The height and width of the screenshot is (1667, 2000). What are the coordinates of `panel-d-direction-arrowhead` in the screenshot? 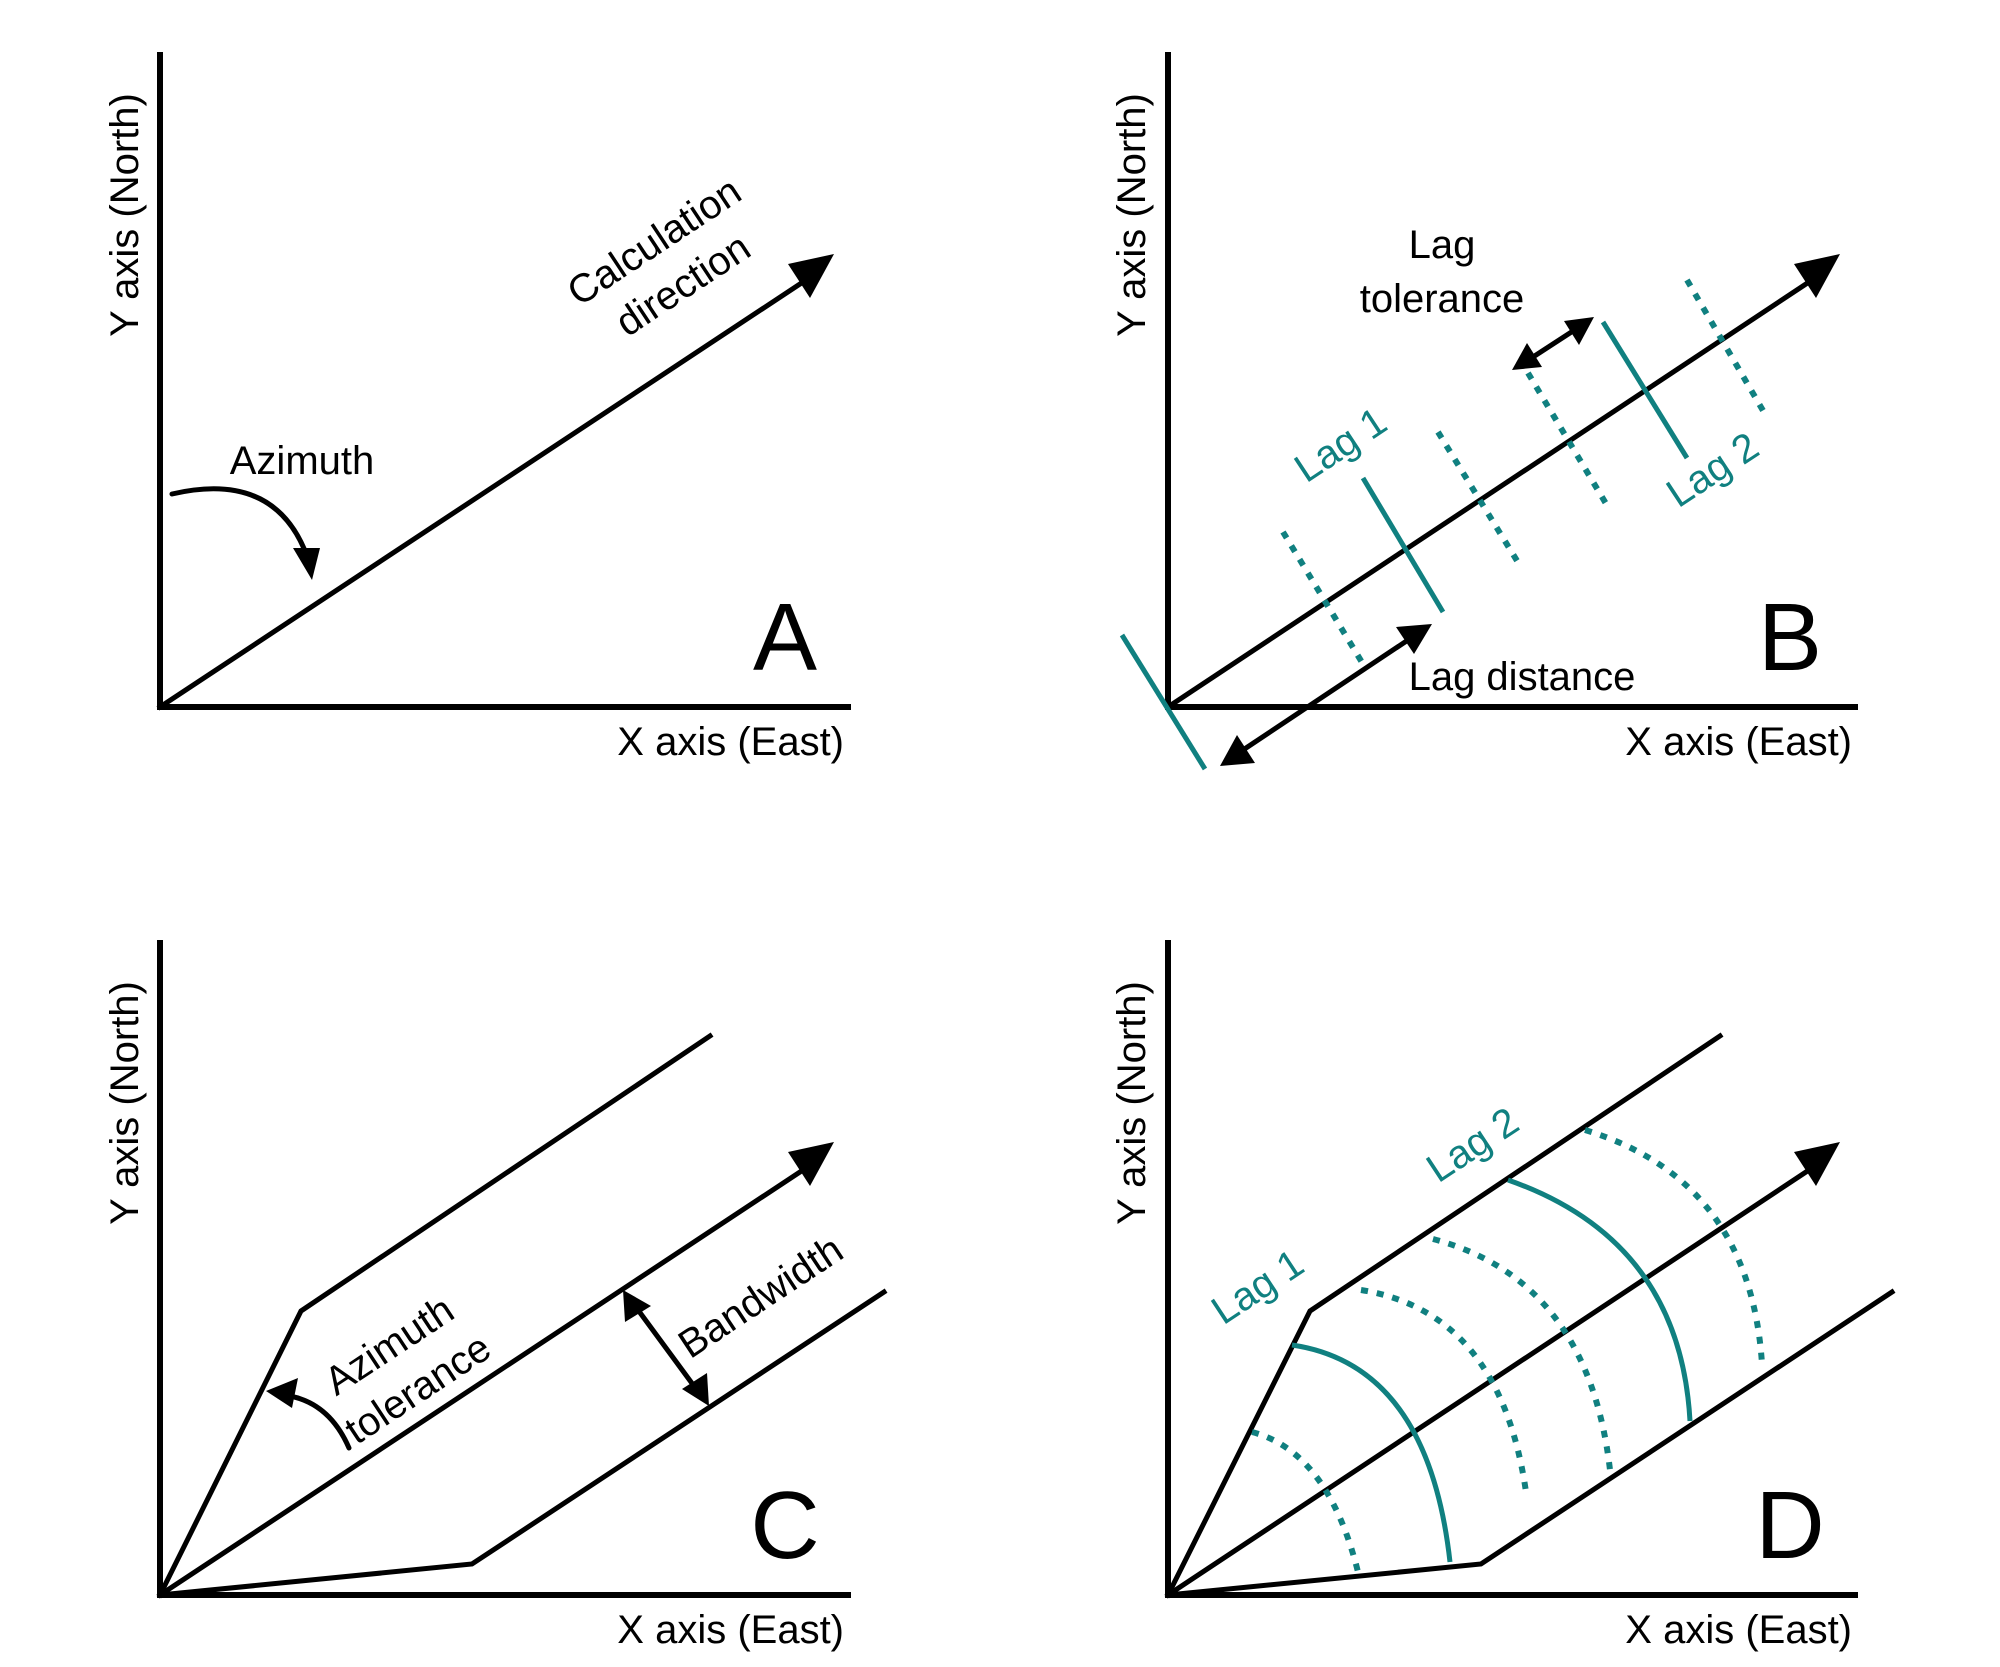 It's located at (1817, 1164).